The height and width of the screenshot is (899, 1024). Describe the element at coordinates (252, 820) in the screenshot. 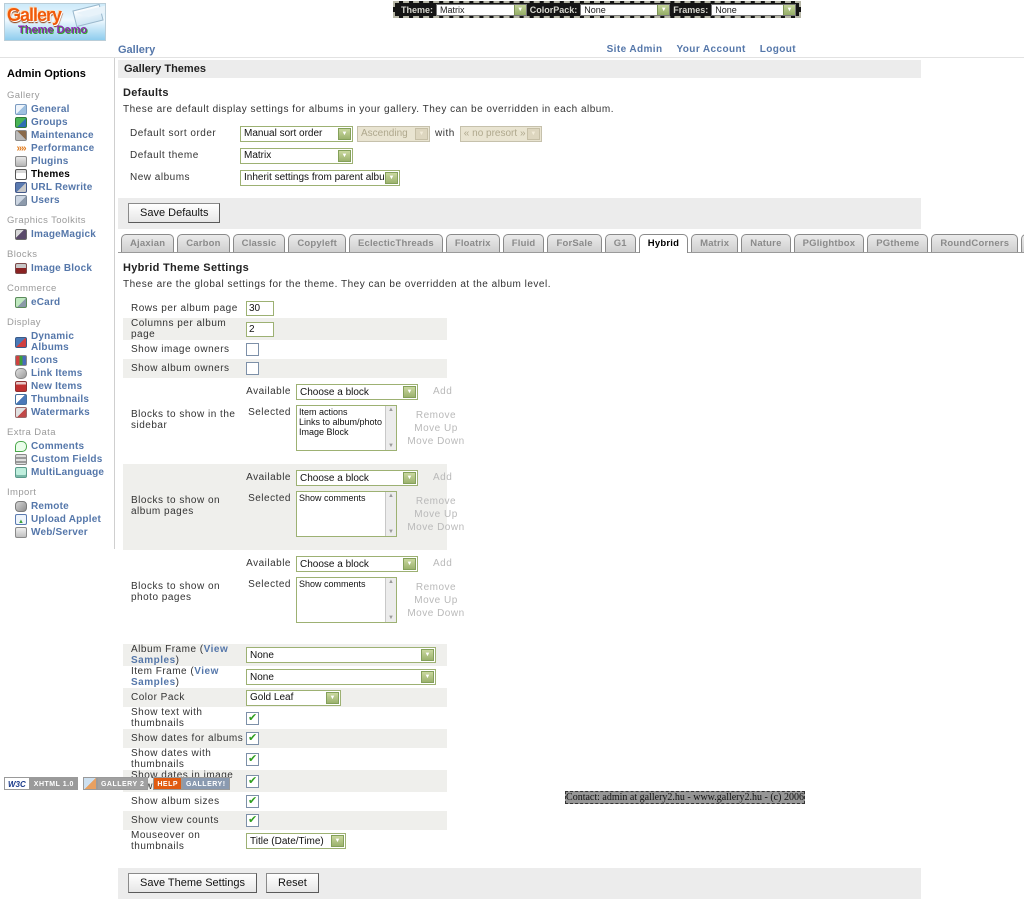

I see `show-view-counts-checkbox` at that location.